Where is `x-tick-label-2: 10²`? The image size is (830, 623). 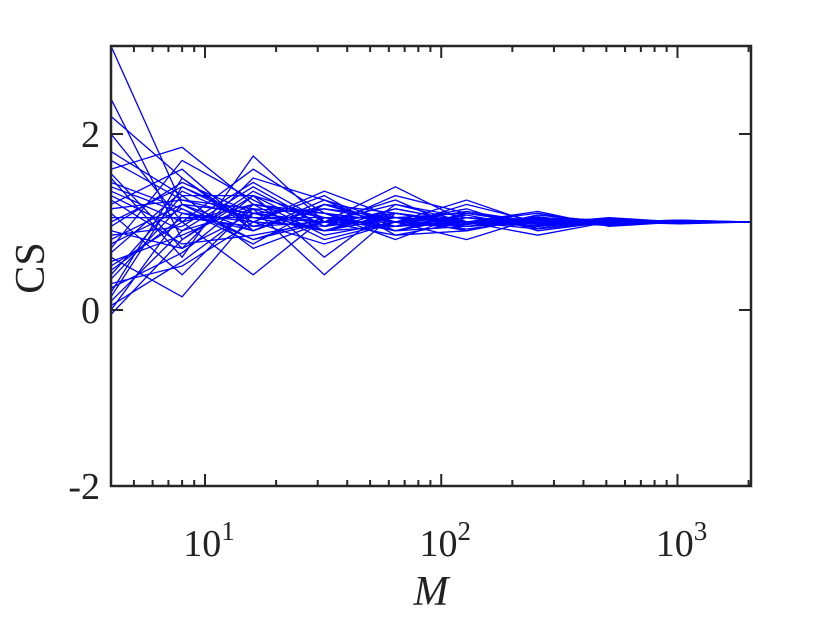
x-tick-label-2: 10² is located at coordinates (445, 540).